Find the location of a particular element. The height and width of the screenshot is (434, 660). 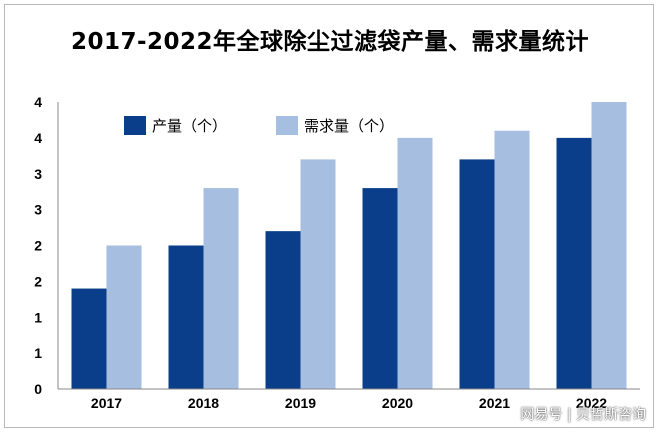

y-axis: 0 1 1 2 2 3 3 4 4 is located at coordinates (38, 245).